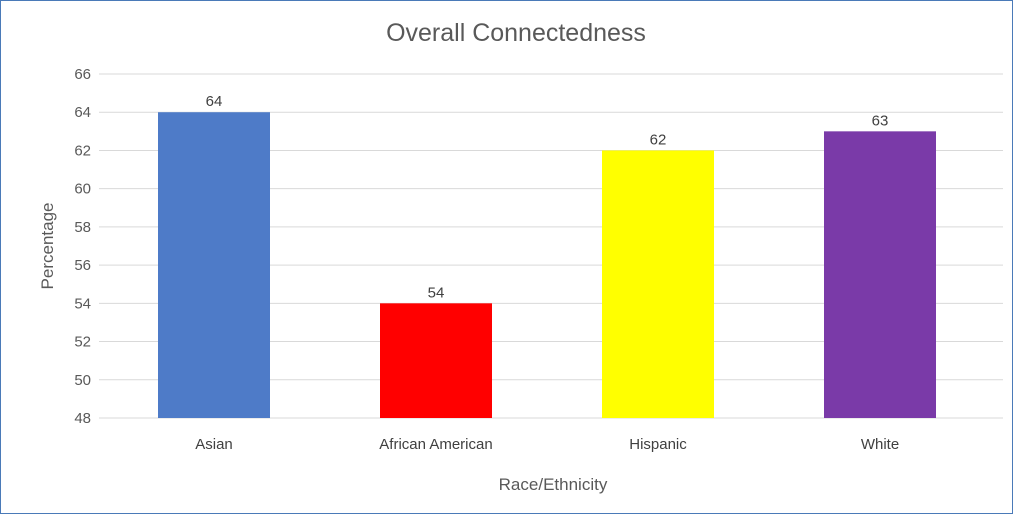  What do you see at coordinates (658, 284) in the screenshot?
I see `bar-hispanic` at bounding box center [658, 284].